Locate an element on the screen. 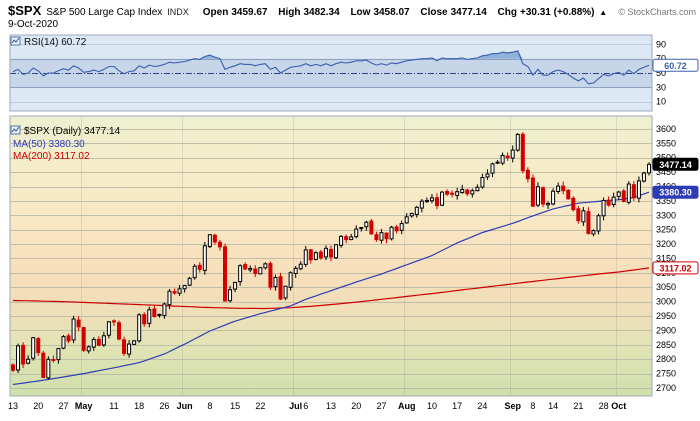 The image size is (700, 421). exchange-label: INDX is located at coordinates (178, 12).